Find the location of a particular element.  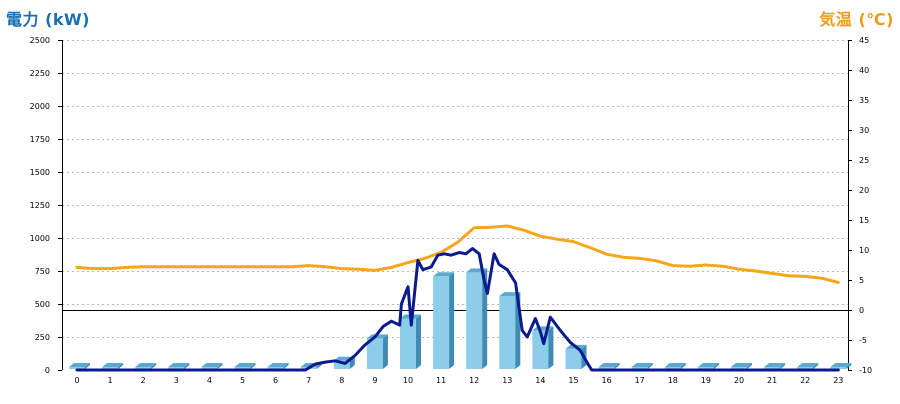

y-left-tick-label: 0 is located at coordinates (47, 370).